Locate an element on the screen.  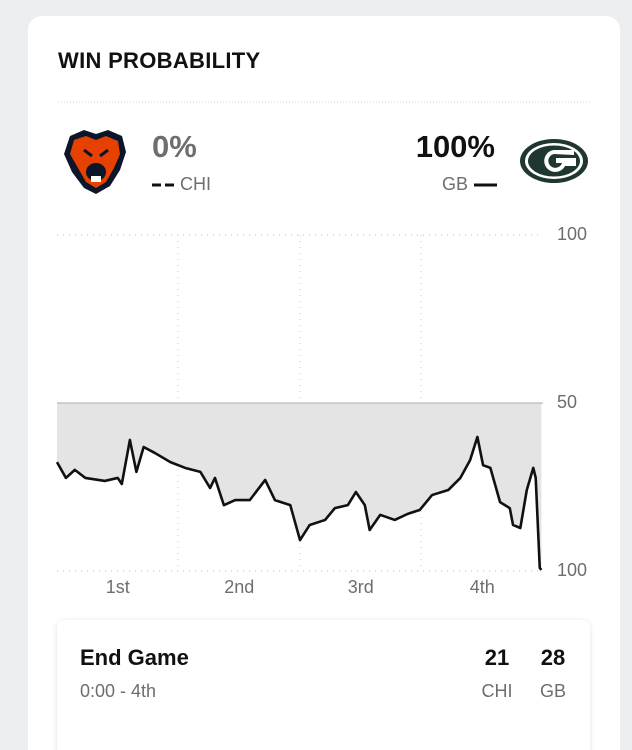
x-tick-label: 1st is located at coordinates (118, 587).